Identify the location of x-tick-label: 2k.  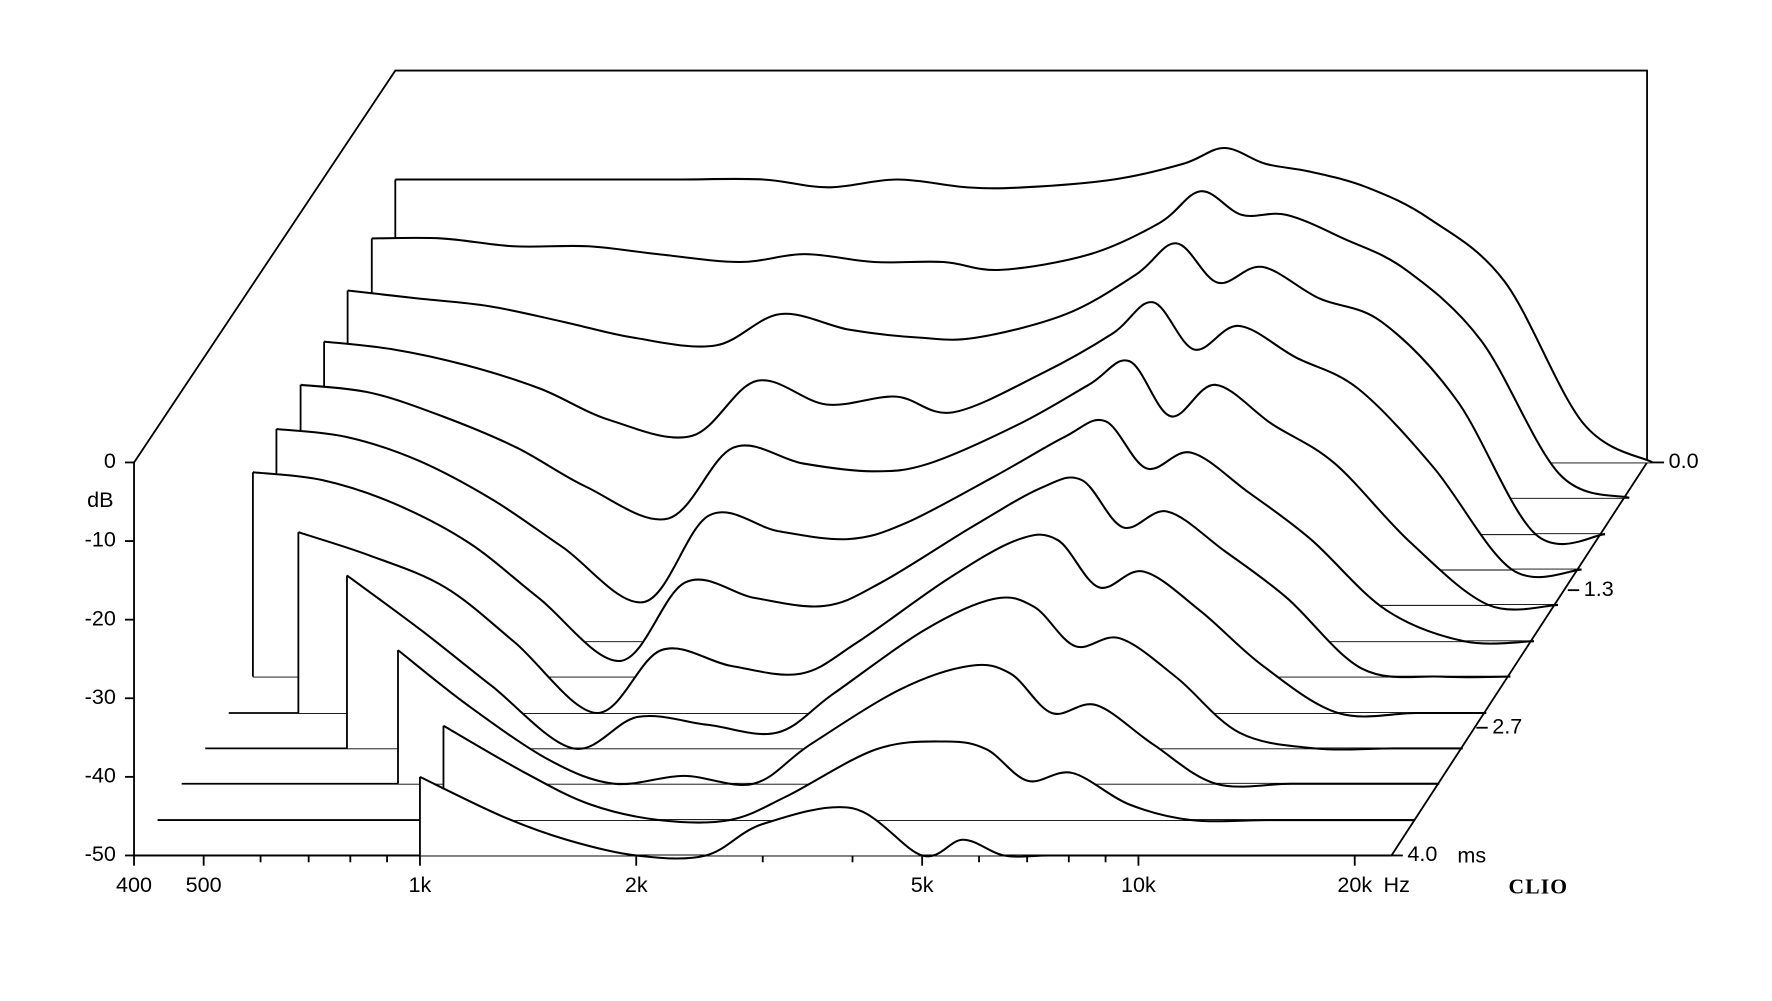
(636, 884).